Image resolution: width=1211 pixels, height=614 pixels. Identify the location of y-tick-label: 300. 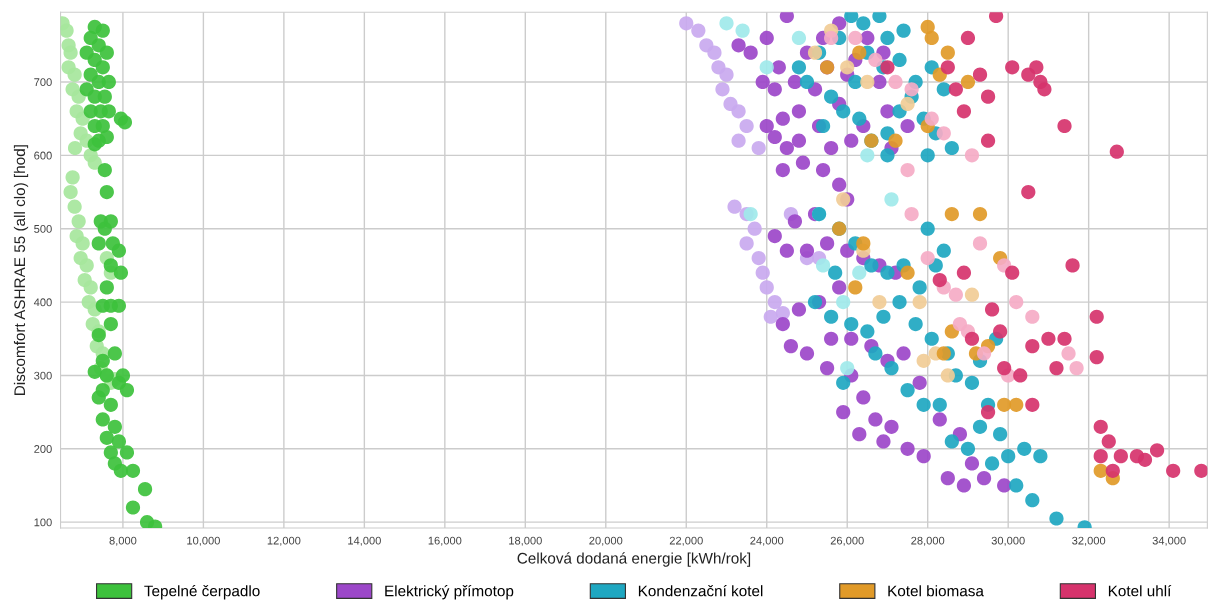
(43, 375).